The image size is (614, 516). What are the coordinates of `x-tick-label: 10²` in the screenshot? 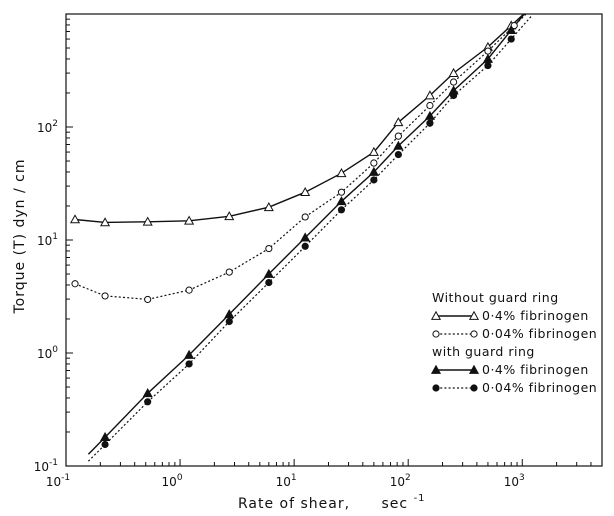 It's located at (400, 481).